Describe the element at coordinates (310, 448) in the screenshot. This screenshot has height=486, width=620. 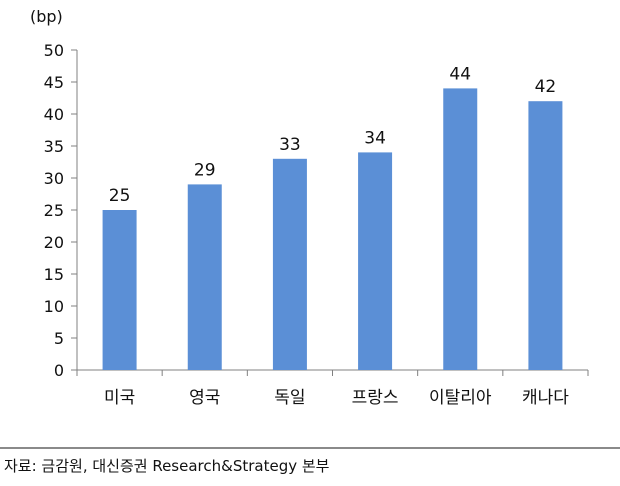
I see `footer-divider` at that location.